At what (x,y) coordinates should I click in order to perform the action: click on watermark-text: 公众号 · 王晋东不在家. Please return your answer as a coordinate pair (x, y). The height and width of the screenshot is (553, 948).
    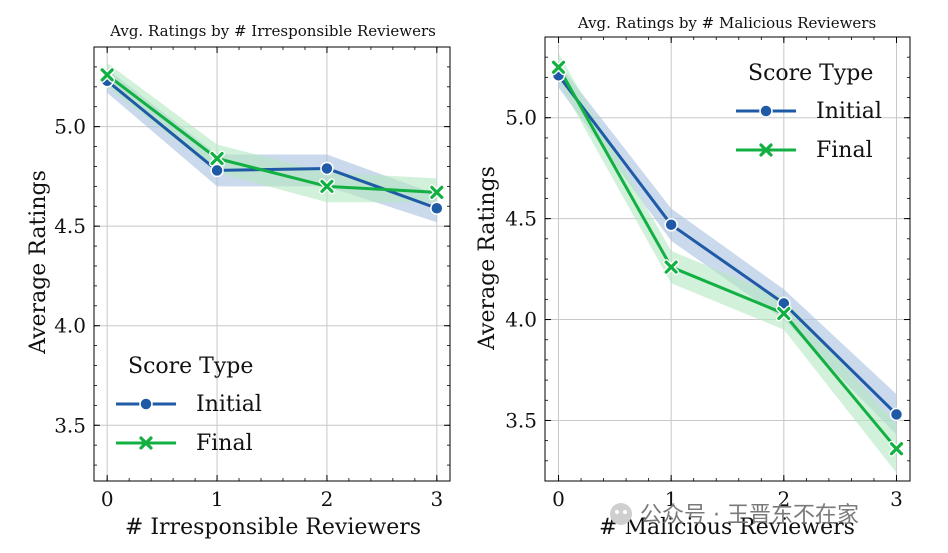
    Looking at the image, I should click on (749, 515).